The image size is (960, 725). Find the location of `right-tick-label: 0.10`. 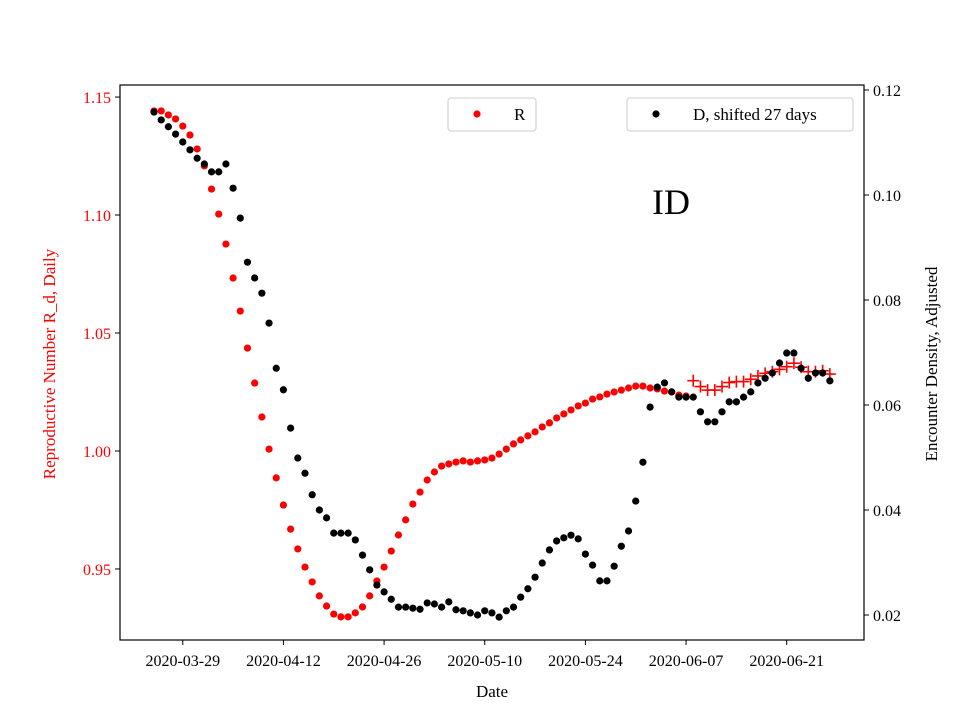

right-tick-label: 0.10 is located at coordinates (887, 196).